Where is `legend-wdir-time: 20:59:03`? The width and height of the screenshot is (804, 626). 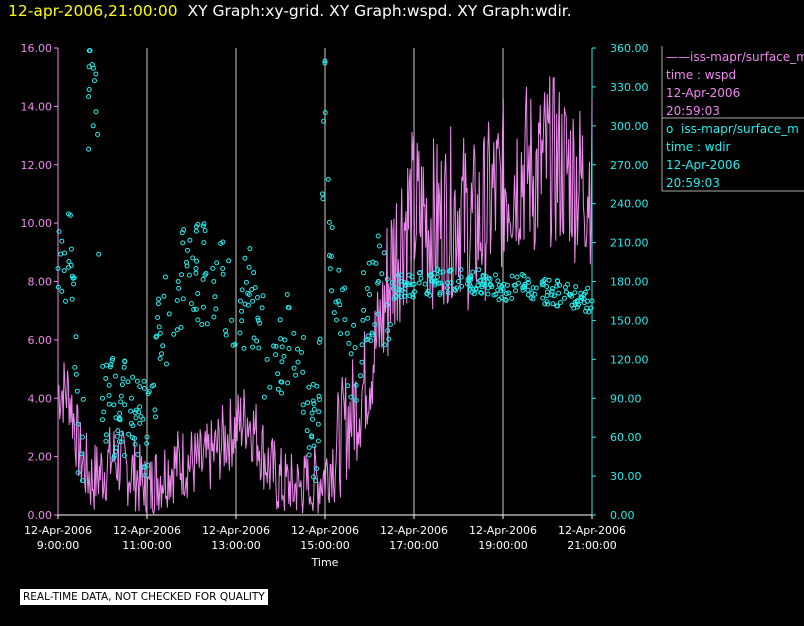 legend-wdir-time: 20:59:03 is located at coordinates (693, 183).